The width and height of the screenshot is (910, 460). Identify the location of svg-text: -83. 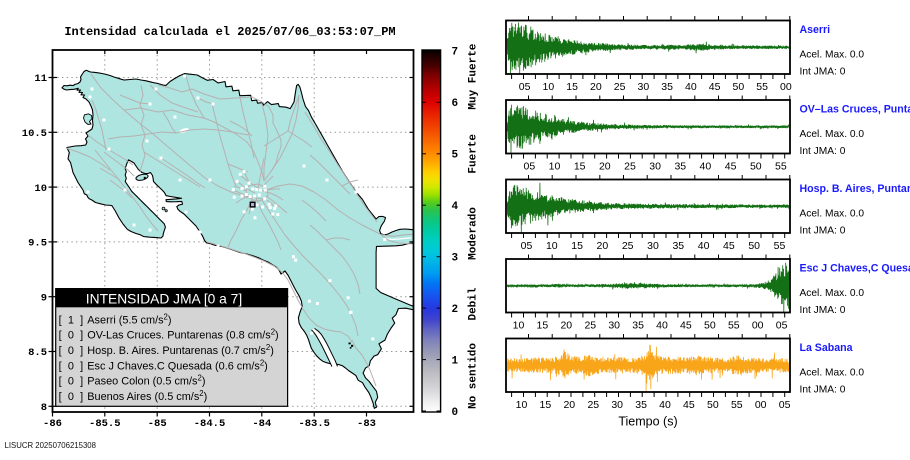
(366, 424).